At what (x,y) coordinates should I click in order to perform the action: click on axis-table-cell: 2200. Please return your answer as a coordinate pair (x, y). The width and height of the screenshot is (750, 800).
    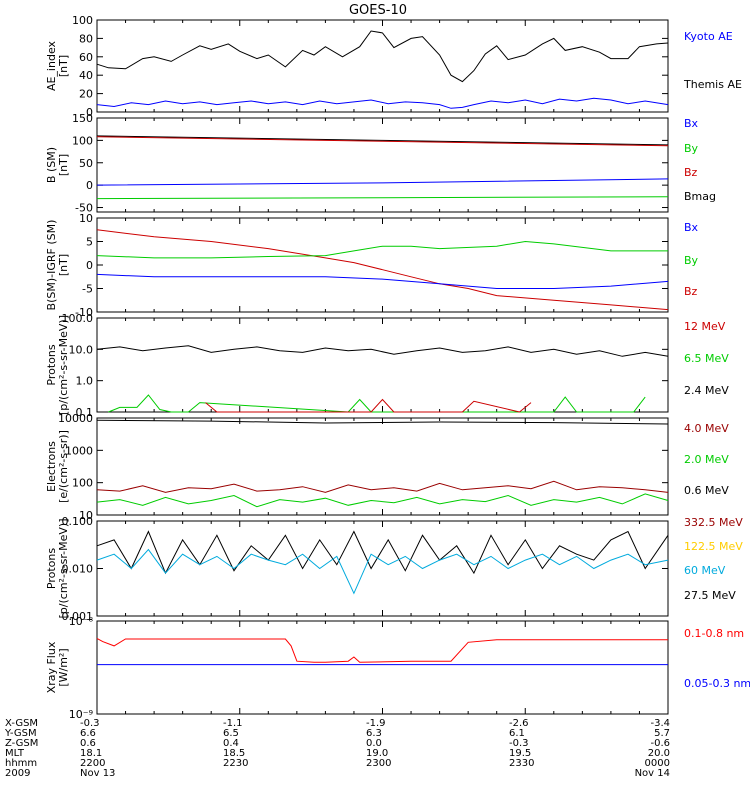
    Looking at the image, I should click on (92, 763).